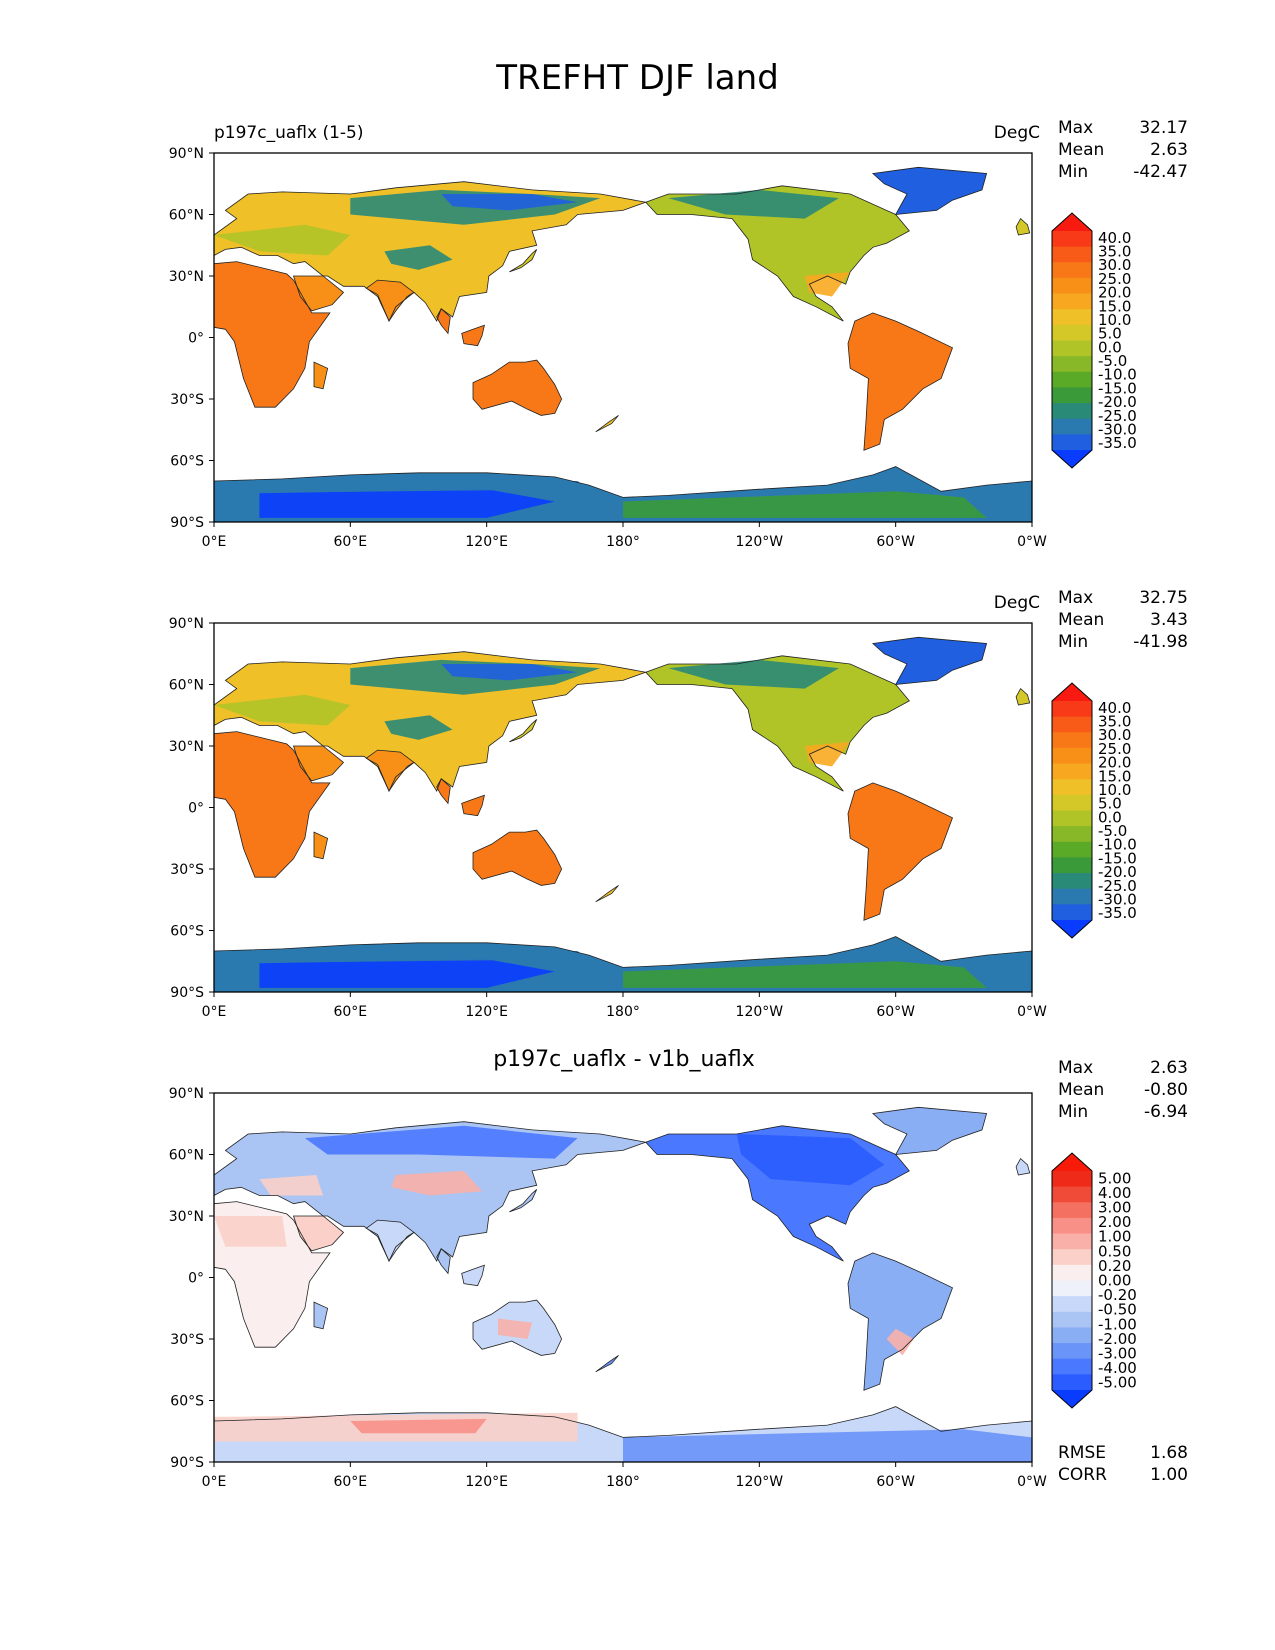 The width and height of the screenshot is (1275, 1650). I want to click on coastline-madagascar, so click(321, 375).